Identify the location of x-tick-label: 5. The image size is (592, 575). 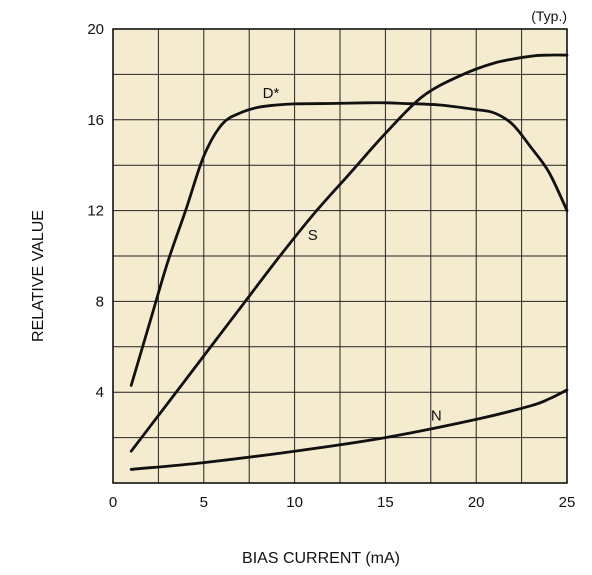
(204, 502).